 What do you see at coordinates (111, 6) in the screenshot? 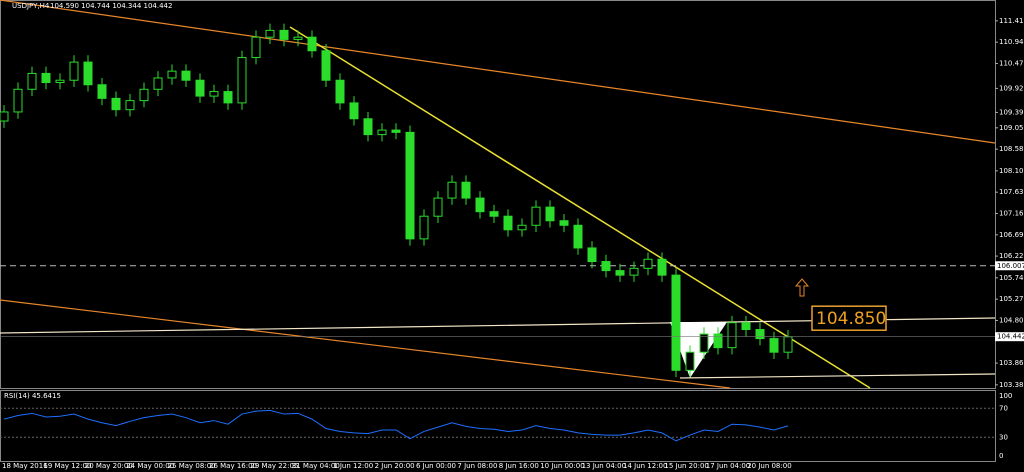
I see `quote: 104.590 104.744 104.344 104.442` at bounding box center [111, 6].